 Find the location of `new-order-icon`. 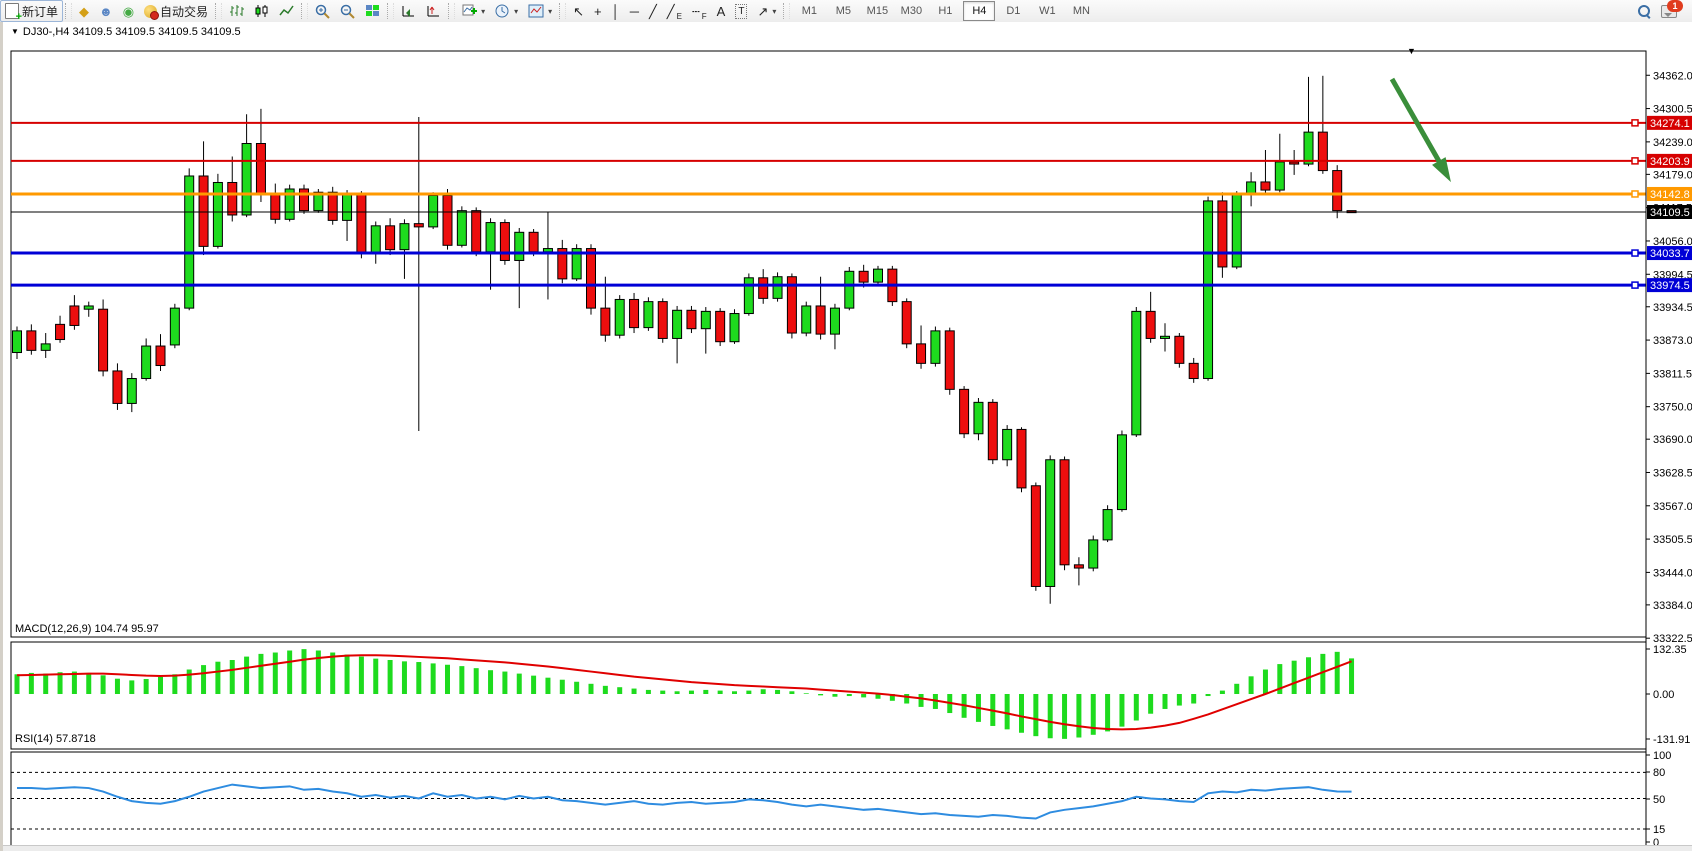

new-order-icon is located at coordinates (13, 13).